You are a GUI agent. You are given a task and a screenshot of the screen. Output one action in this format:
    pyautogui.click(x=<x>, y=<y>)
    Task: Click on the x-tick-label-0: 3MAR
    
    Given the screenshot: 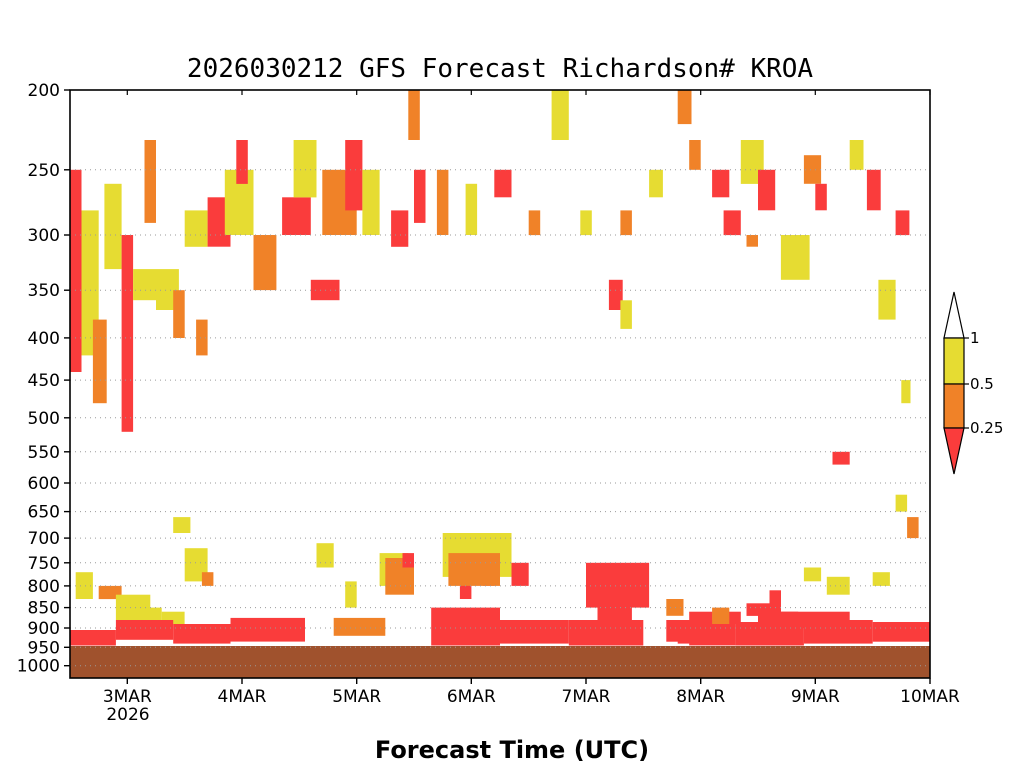 What is the action you would take?
    pyautogui.click(x=127, y=697)
    